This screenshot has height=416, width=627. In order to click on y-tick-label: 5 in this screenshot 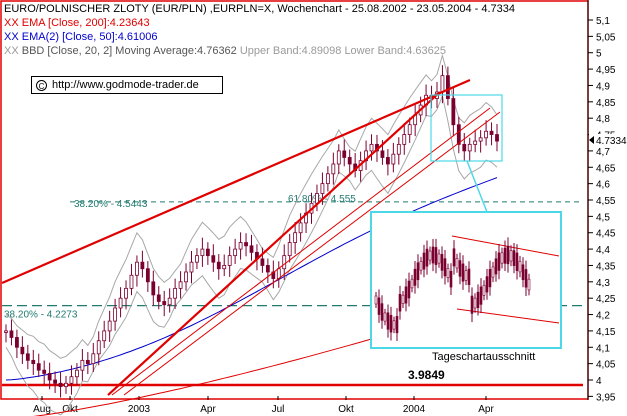, I will do `click(599, 54)`.